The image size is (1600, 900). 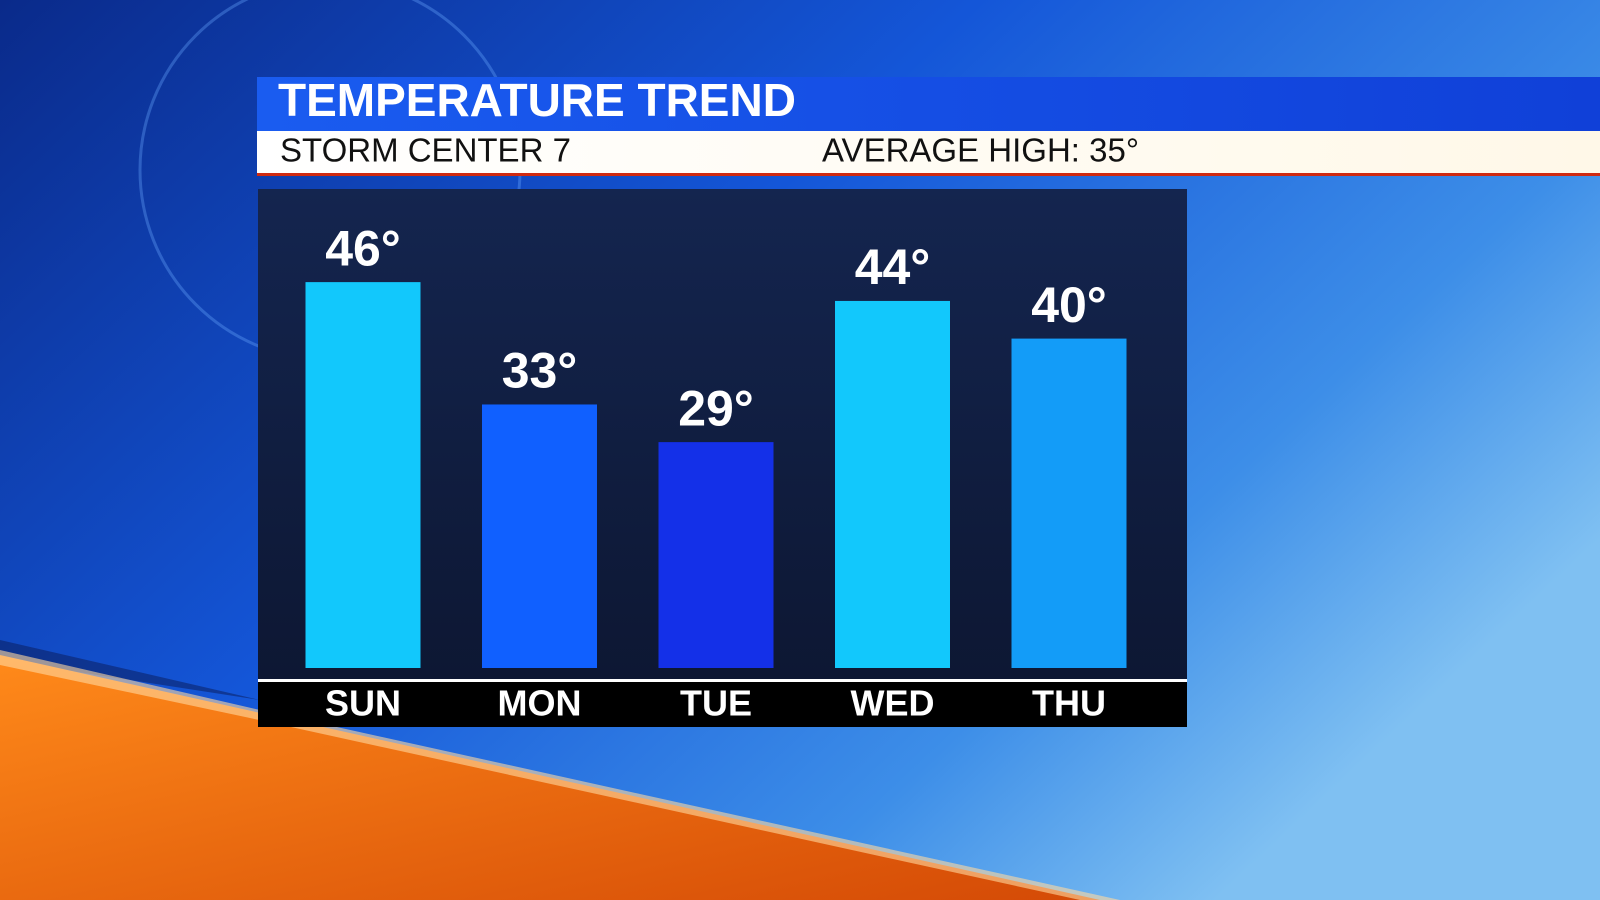 I want to click on value-label: 40°, so click(x=1069, y=305).